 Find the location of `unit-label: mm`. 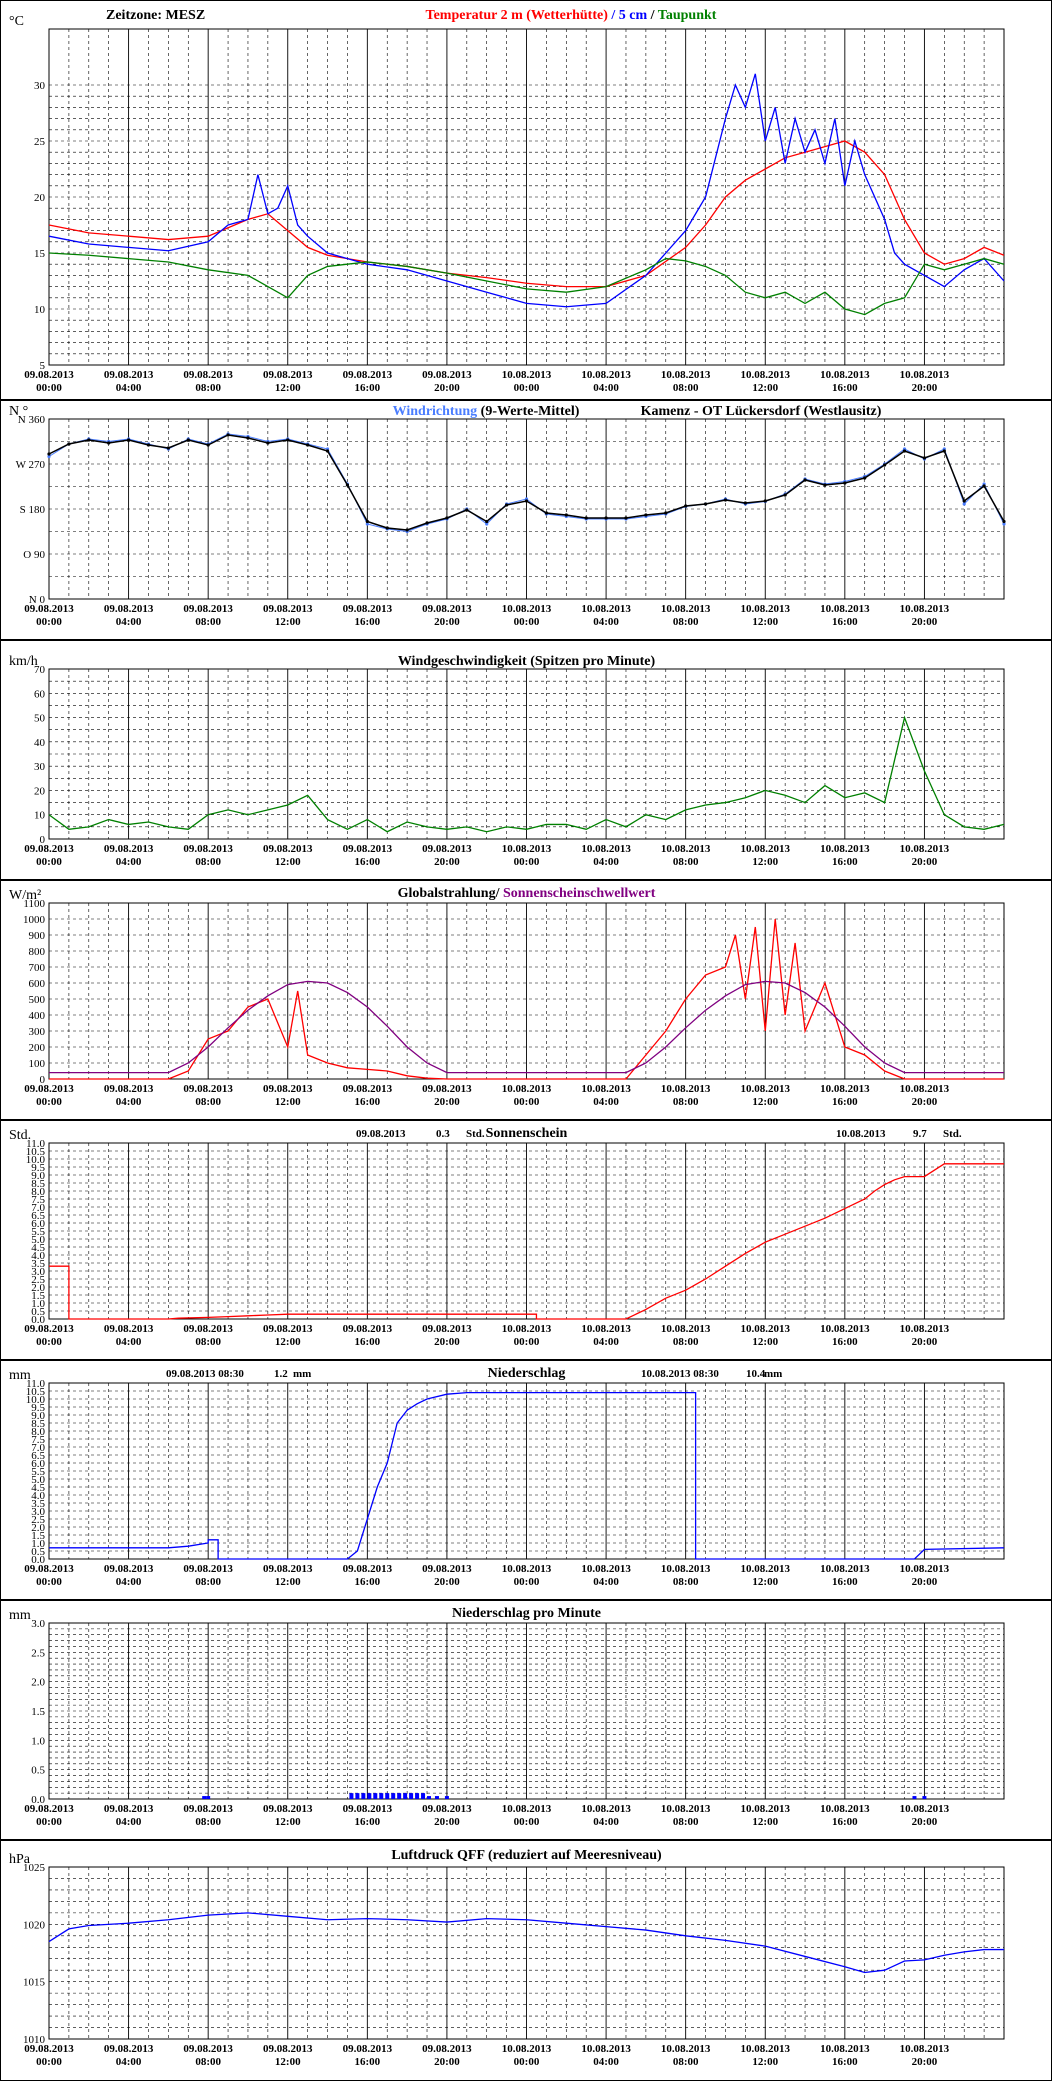

unit-label: mm is located at coordinates (20, 1615).